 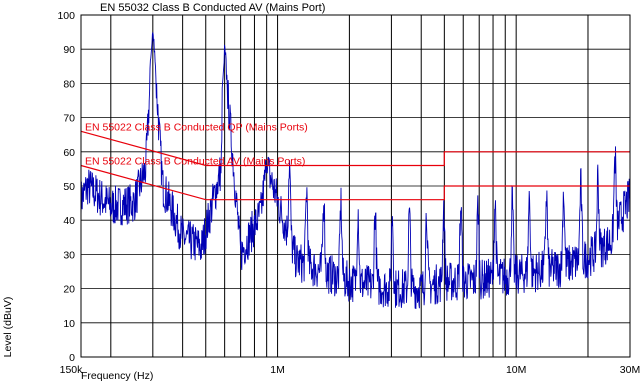 What do you see at coordinates (69, 290) in the screenshot?
I see `y-tick-label: 20` at bounding box center [69, 290].